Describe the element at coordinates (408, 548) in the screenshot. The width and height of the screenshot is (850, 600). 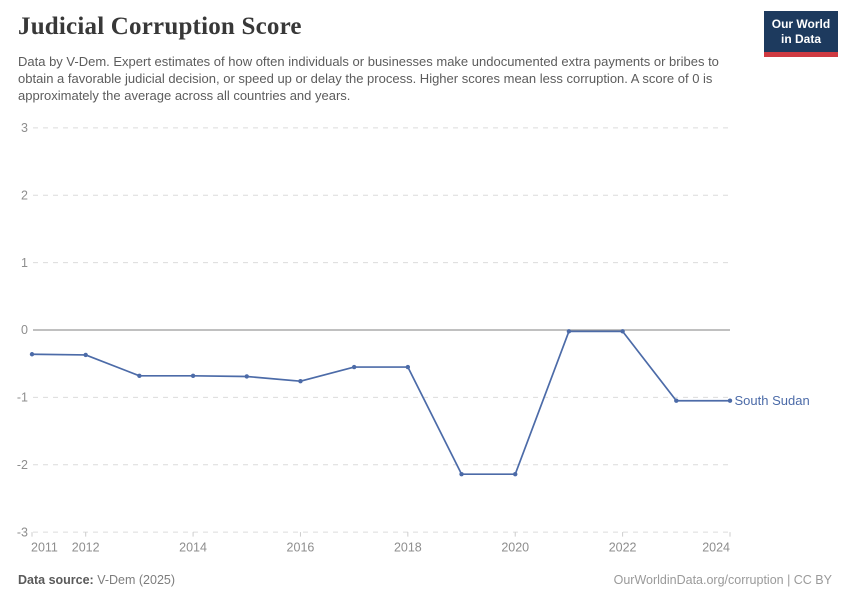
I see `x-tick-label: 2018` at that location.